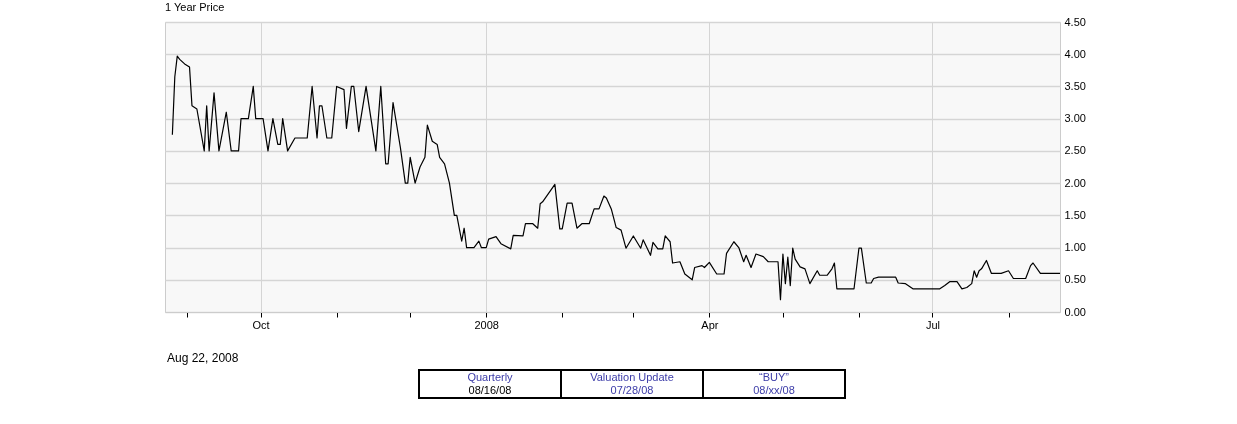  Describe the element at coordinates (632, 390) in the screenshot. I see `text: 07/28/08` at that location.